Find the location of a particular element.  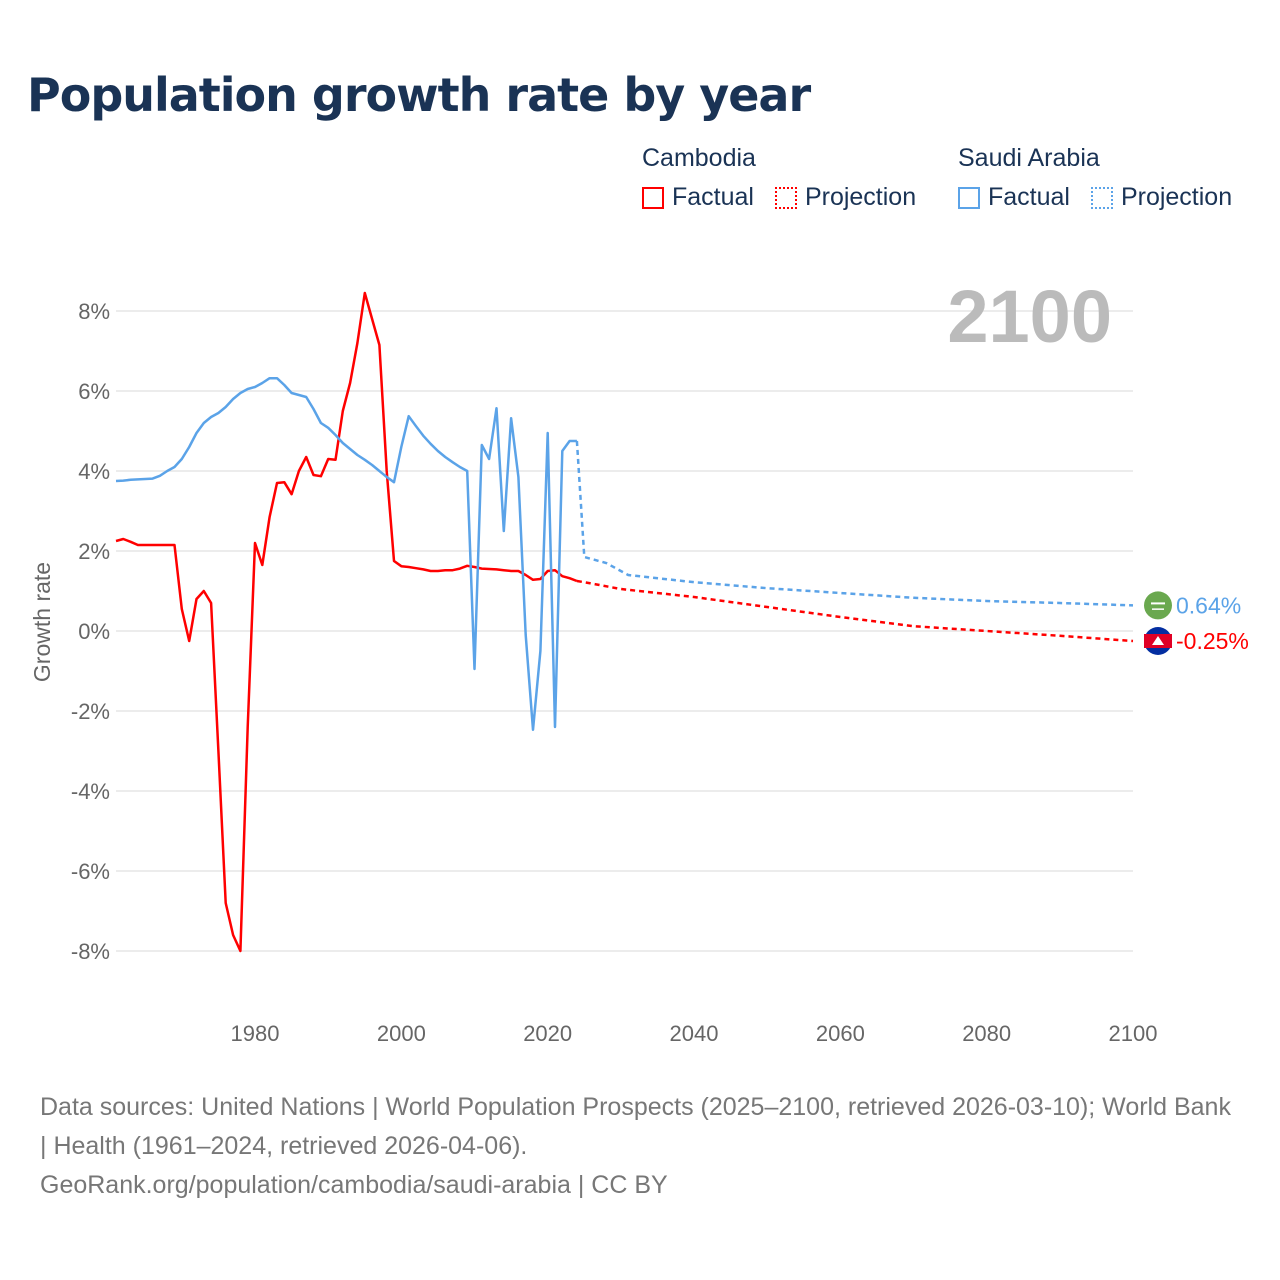

y-tick-label: 8% is located at coordinates (94, 311).